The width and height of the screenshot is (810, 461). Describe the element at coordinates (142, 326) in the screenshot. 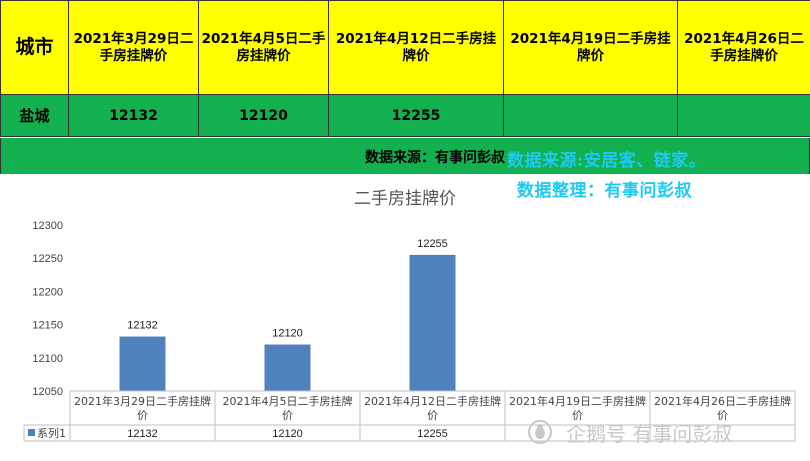

I see `data-label: 12132` at that location.